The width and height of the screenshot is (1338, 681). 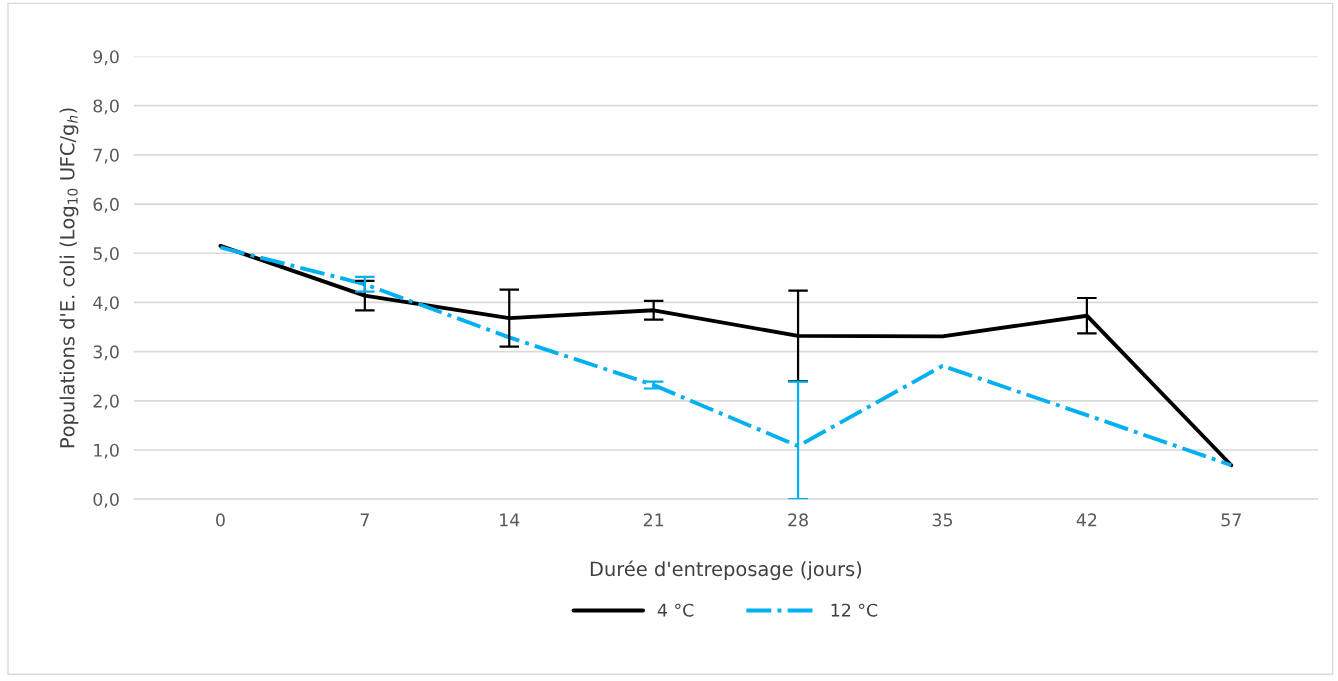 I want to click on x-tick-label: 28, so click(x=798, y=520).